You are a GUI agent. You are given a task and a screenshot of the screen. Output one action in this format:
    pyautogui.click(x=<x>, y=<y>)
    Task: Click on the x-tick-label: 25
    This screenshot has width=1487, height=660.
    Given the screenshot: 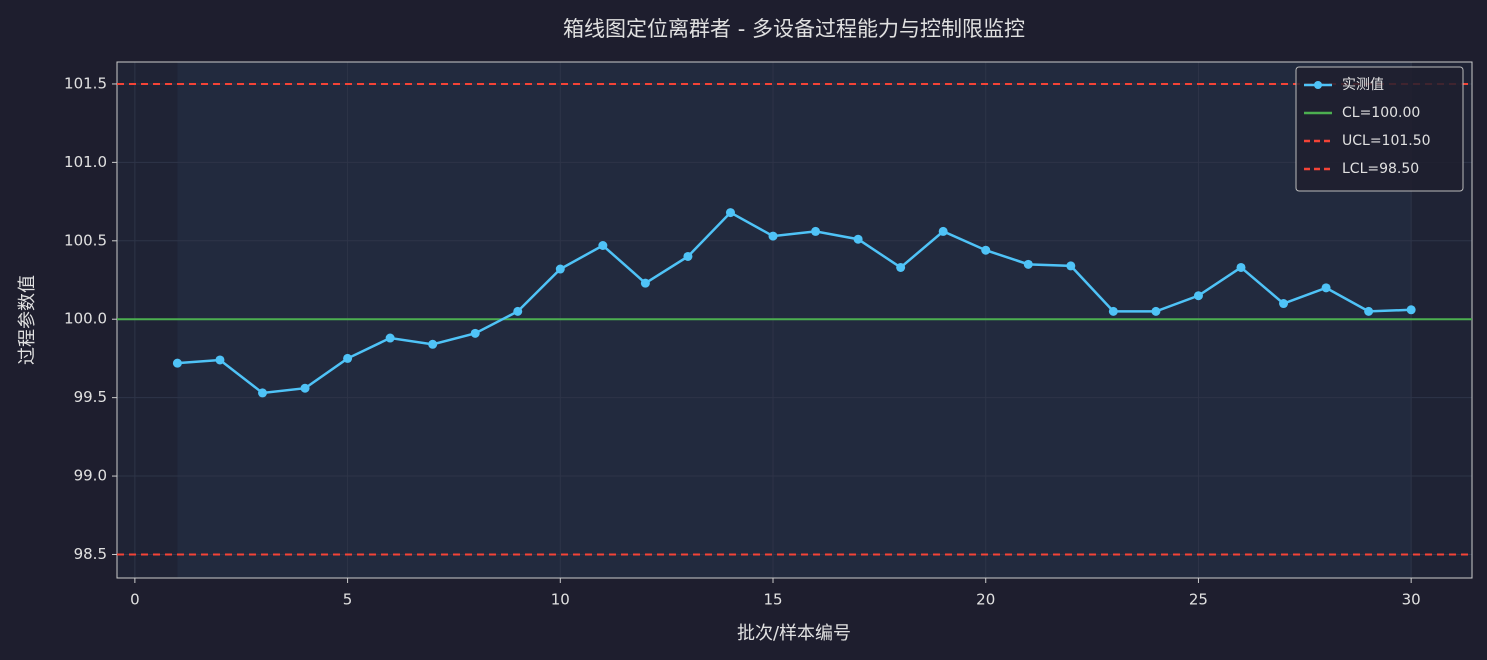 What is the action you would take?
    pyautogui.click(x=1198, y=600)
    